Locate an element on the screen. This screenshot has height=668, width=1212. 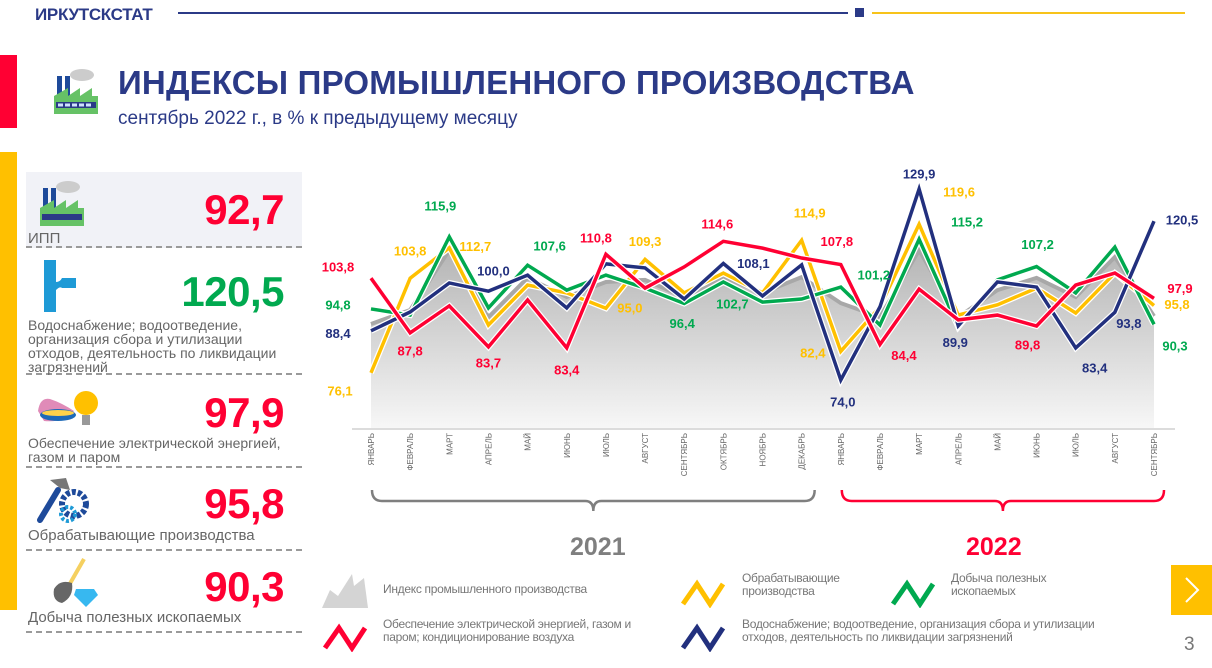
data-label-mining-8: 96,4 is located at coordinates (683, 323).